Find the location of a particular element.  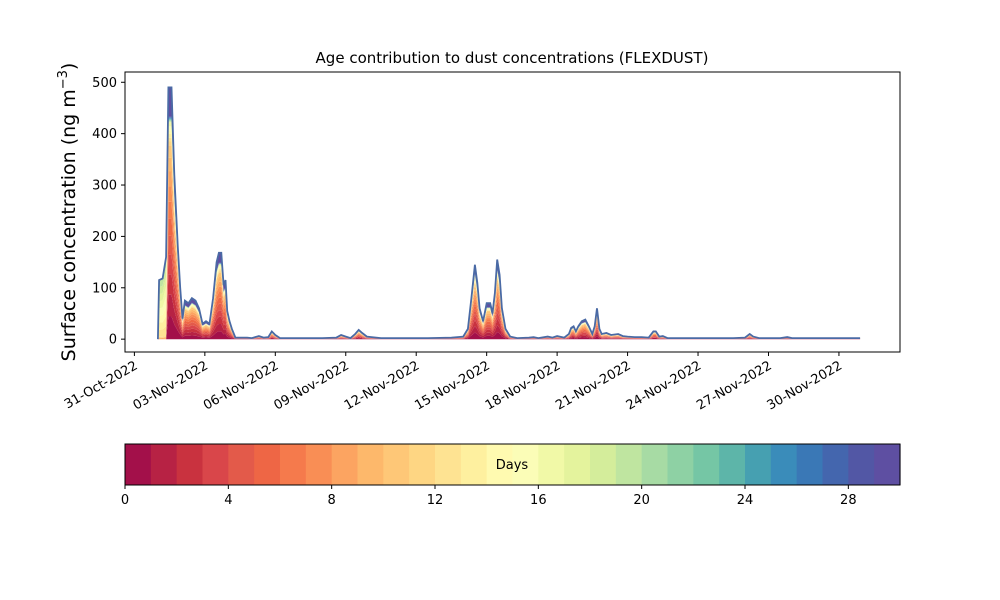

colorbar is located at coordinates (513, 464).